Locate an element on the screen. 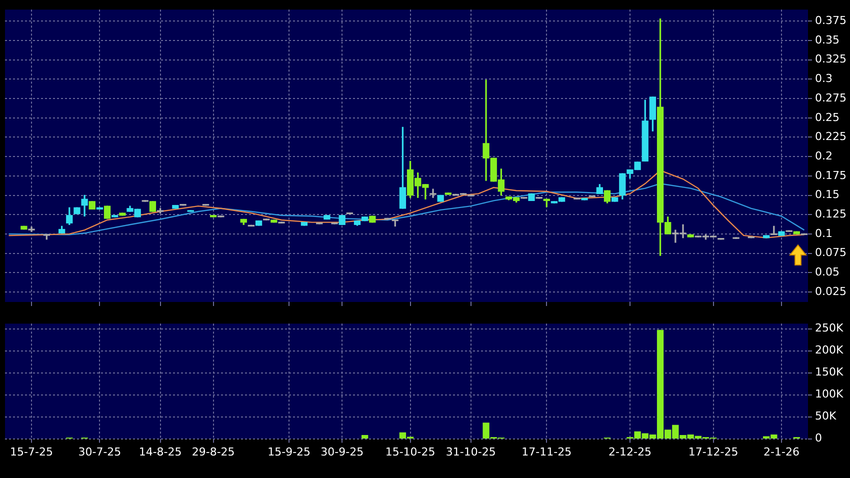  y-tick-label: 0.075 is located at coordinates (830, 253).